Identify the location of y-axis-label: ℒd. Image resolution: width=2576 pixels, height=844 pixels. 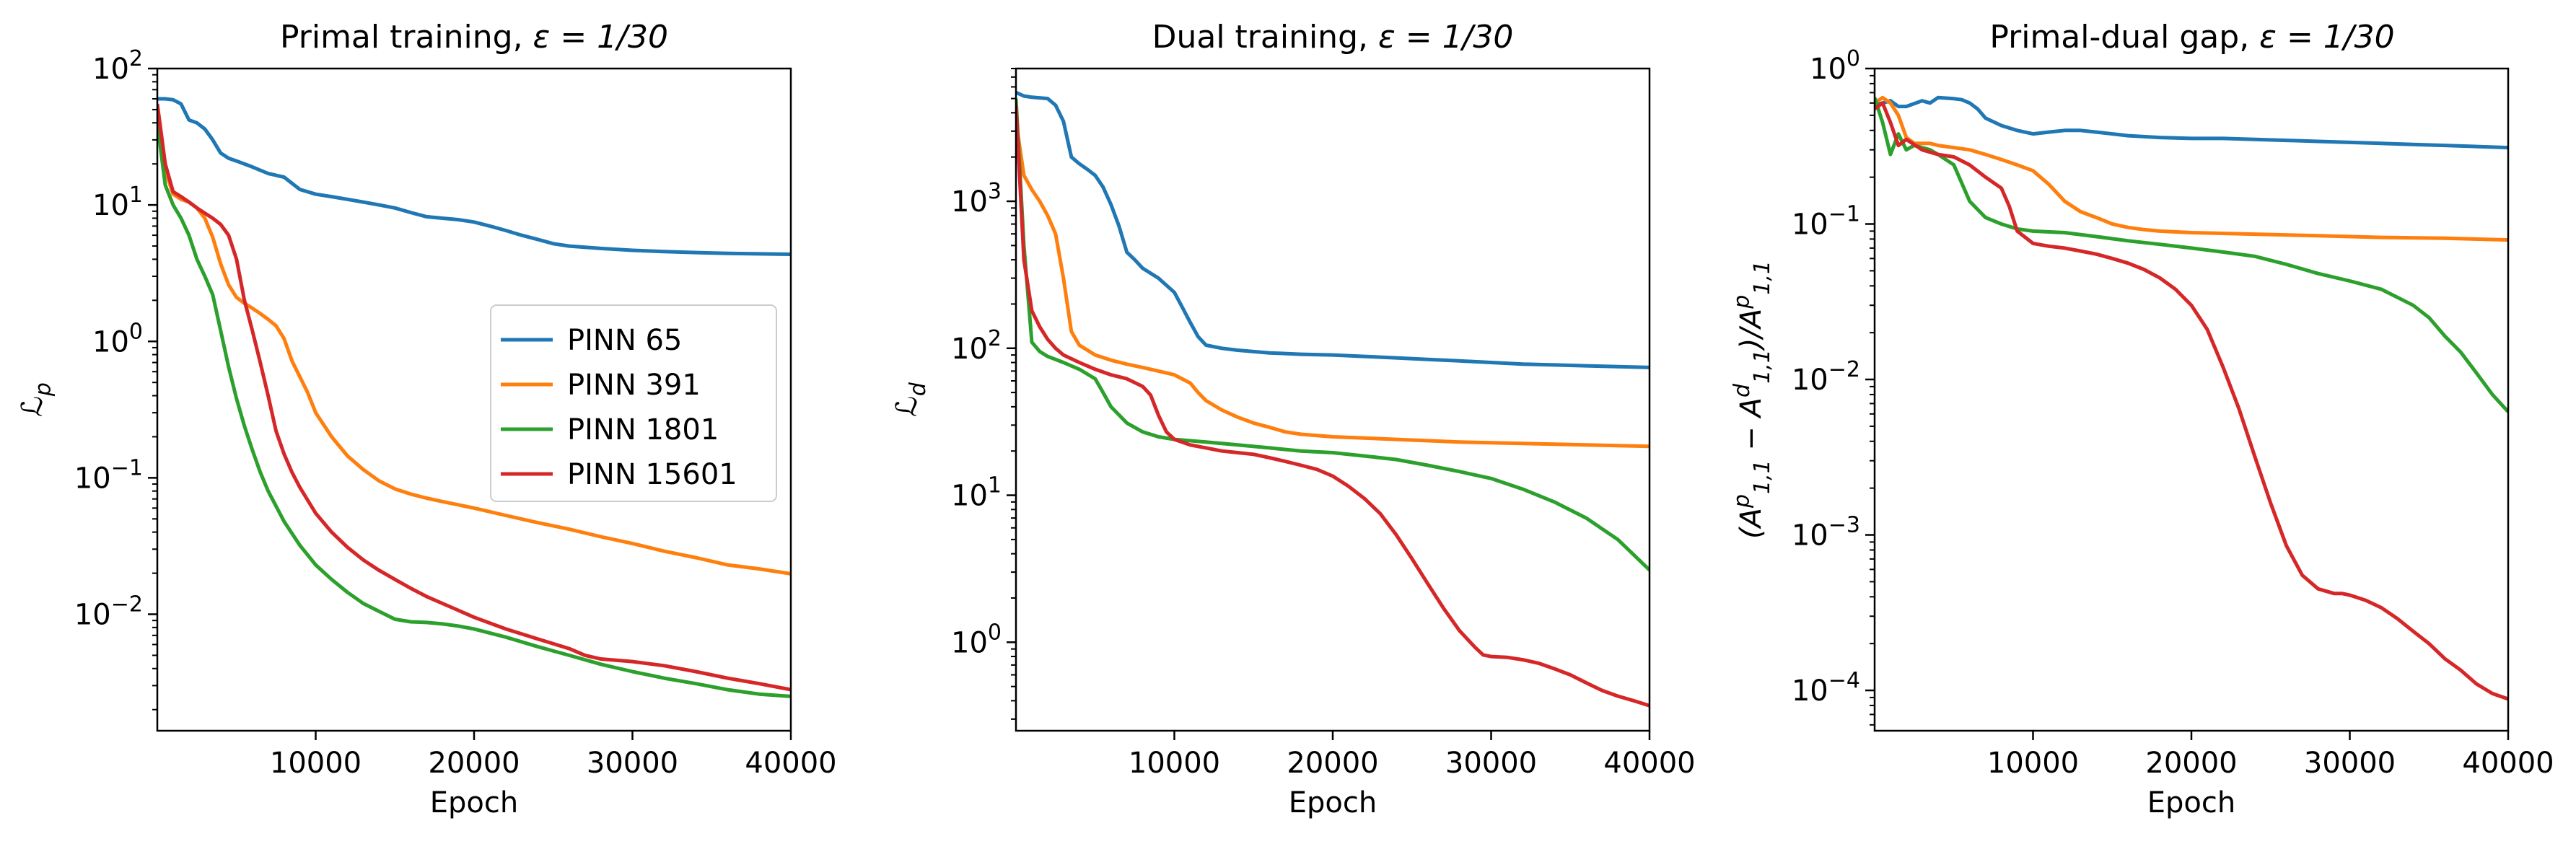
(910, 399).